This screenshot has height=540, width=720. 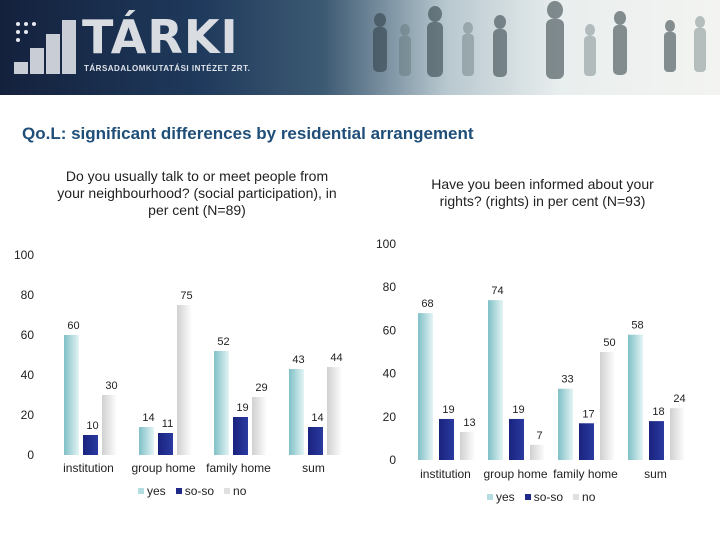 I want to click on data-label: 74, so click(x=497, y=291).